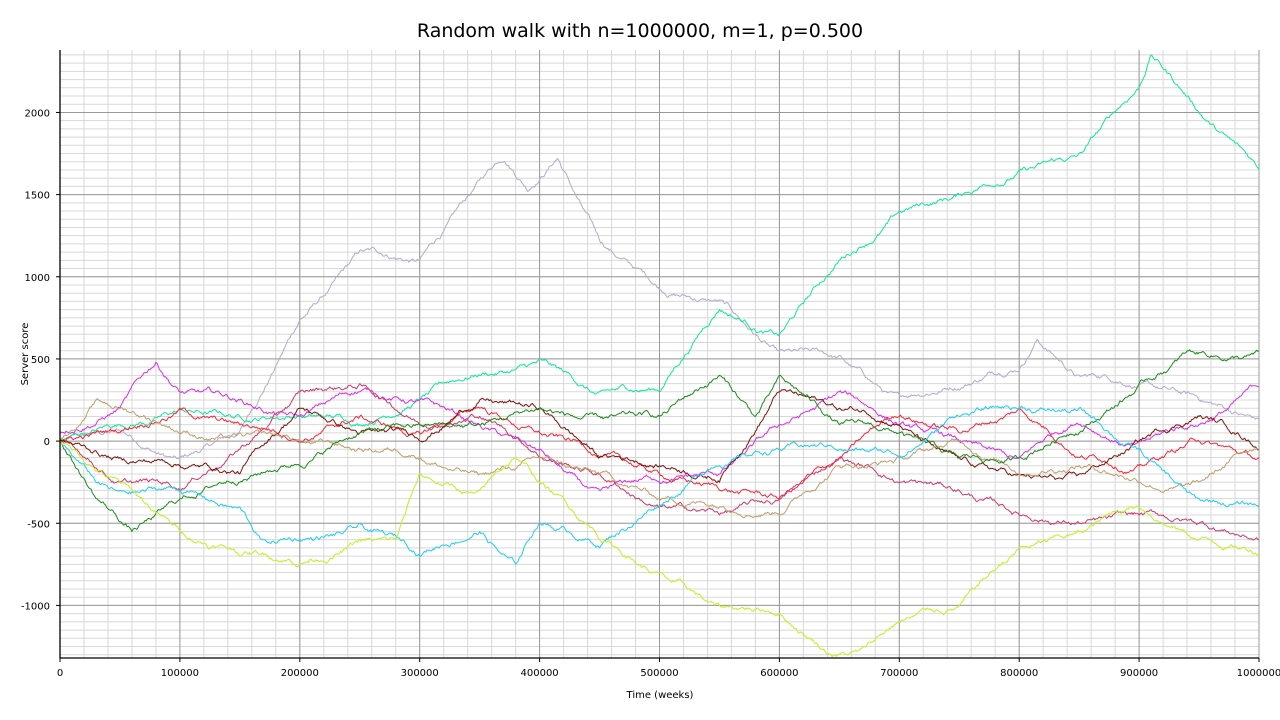  I want to click on x-tick-label: 500000, so click(659, 673).